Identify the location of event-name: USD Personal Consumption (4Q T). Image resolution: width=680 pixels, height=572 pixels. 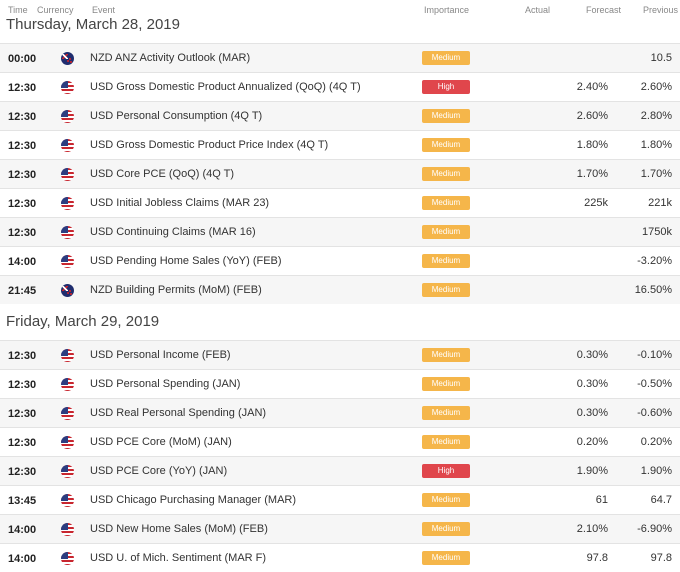
(176, 116).